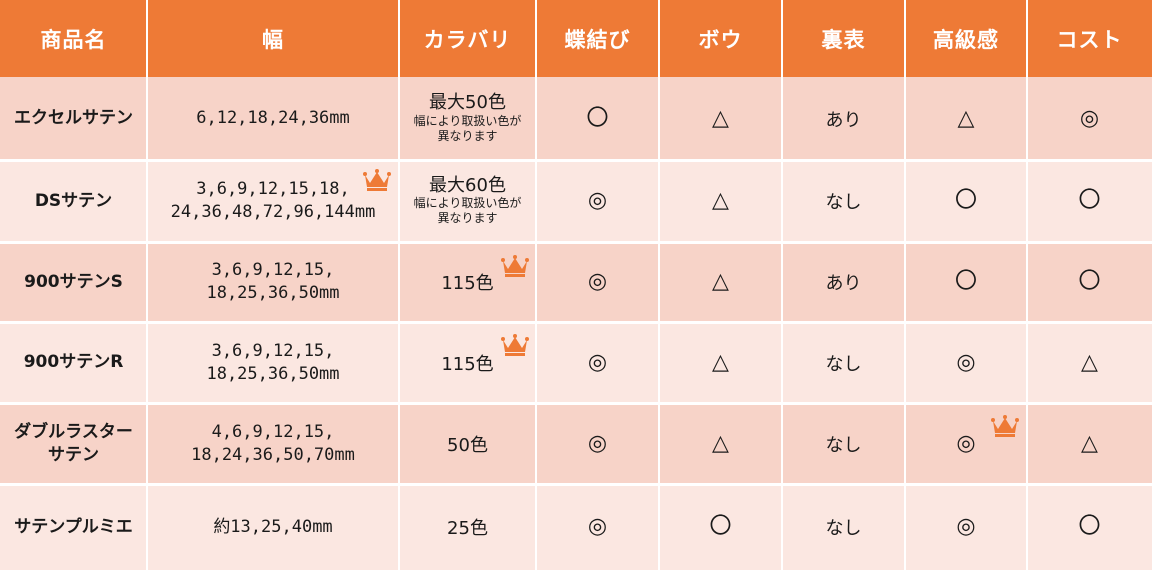  I want to click on product-name: サテンプルミエ, so click(73, 527).